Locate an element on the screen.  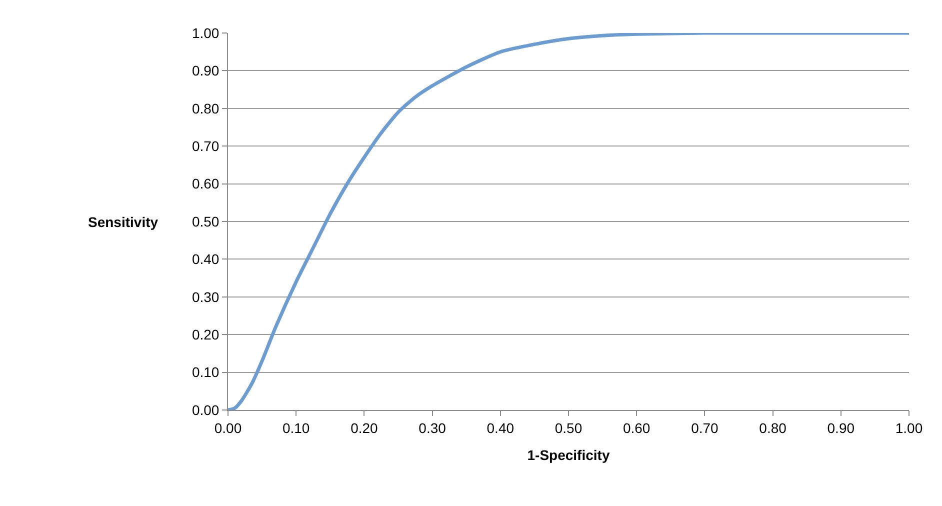
y-tick-label: 0.10 is located at coordinates (206, 372).